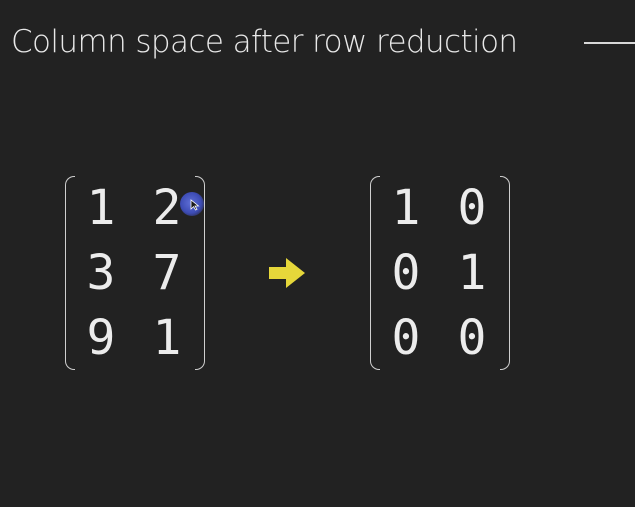 This screenshot has width=635, height=507. Describe the element at coordinates (101, 273) in the screenshot. I see `matrix-cell: 3` at that location.